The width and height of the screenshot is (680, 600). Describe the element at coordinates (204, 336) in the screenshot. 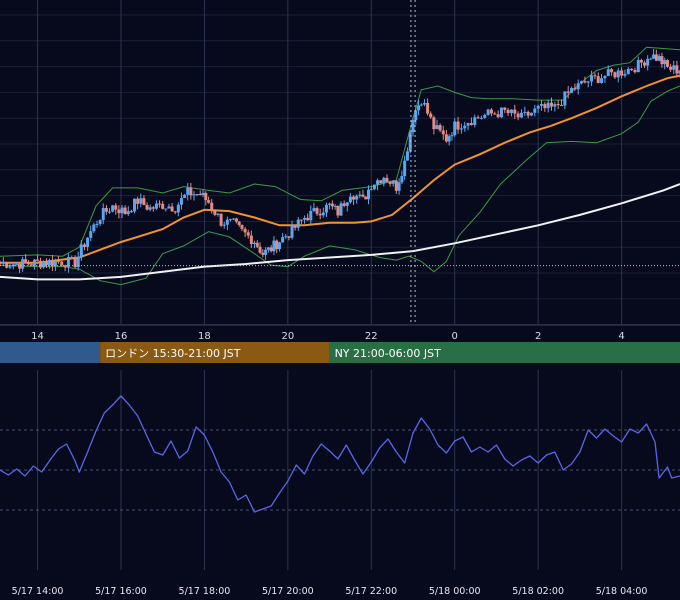

I see `price-x-tick-label: 18` at that location.